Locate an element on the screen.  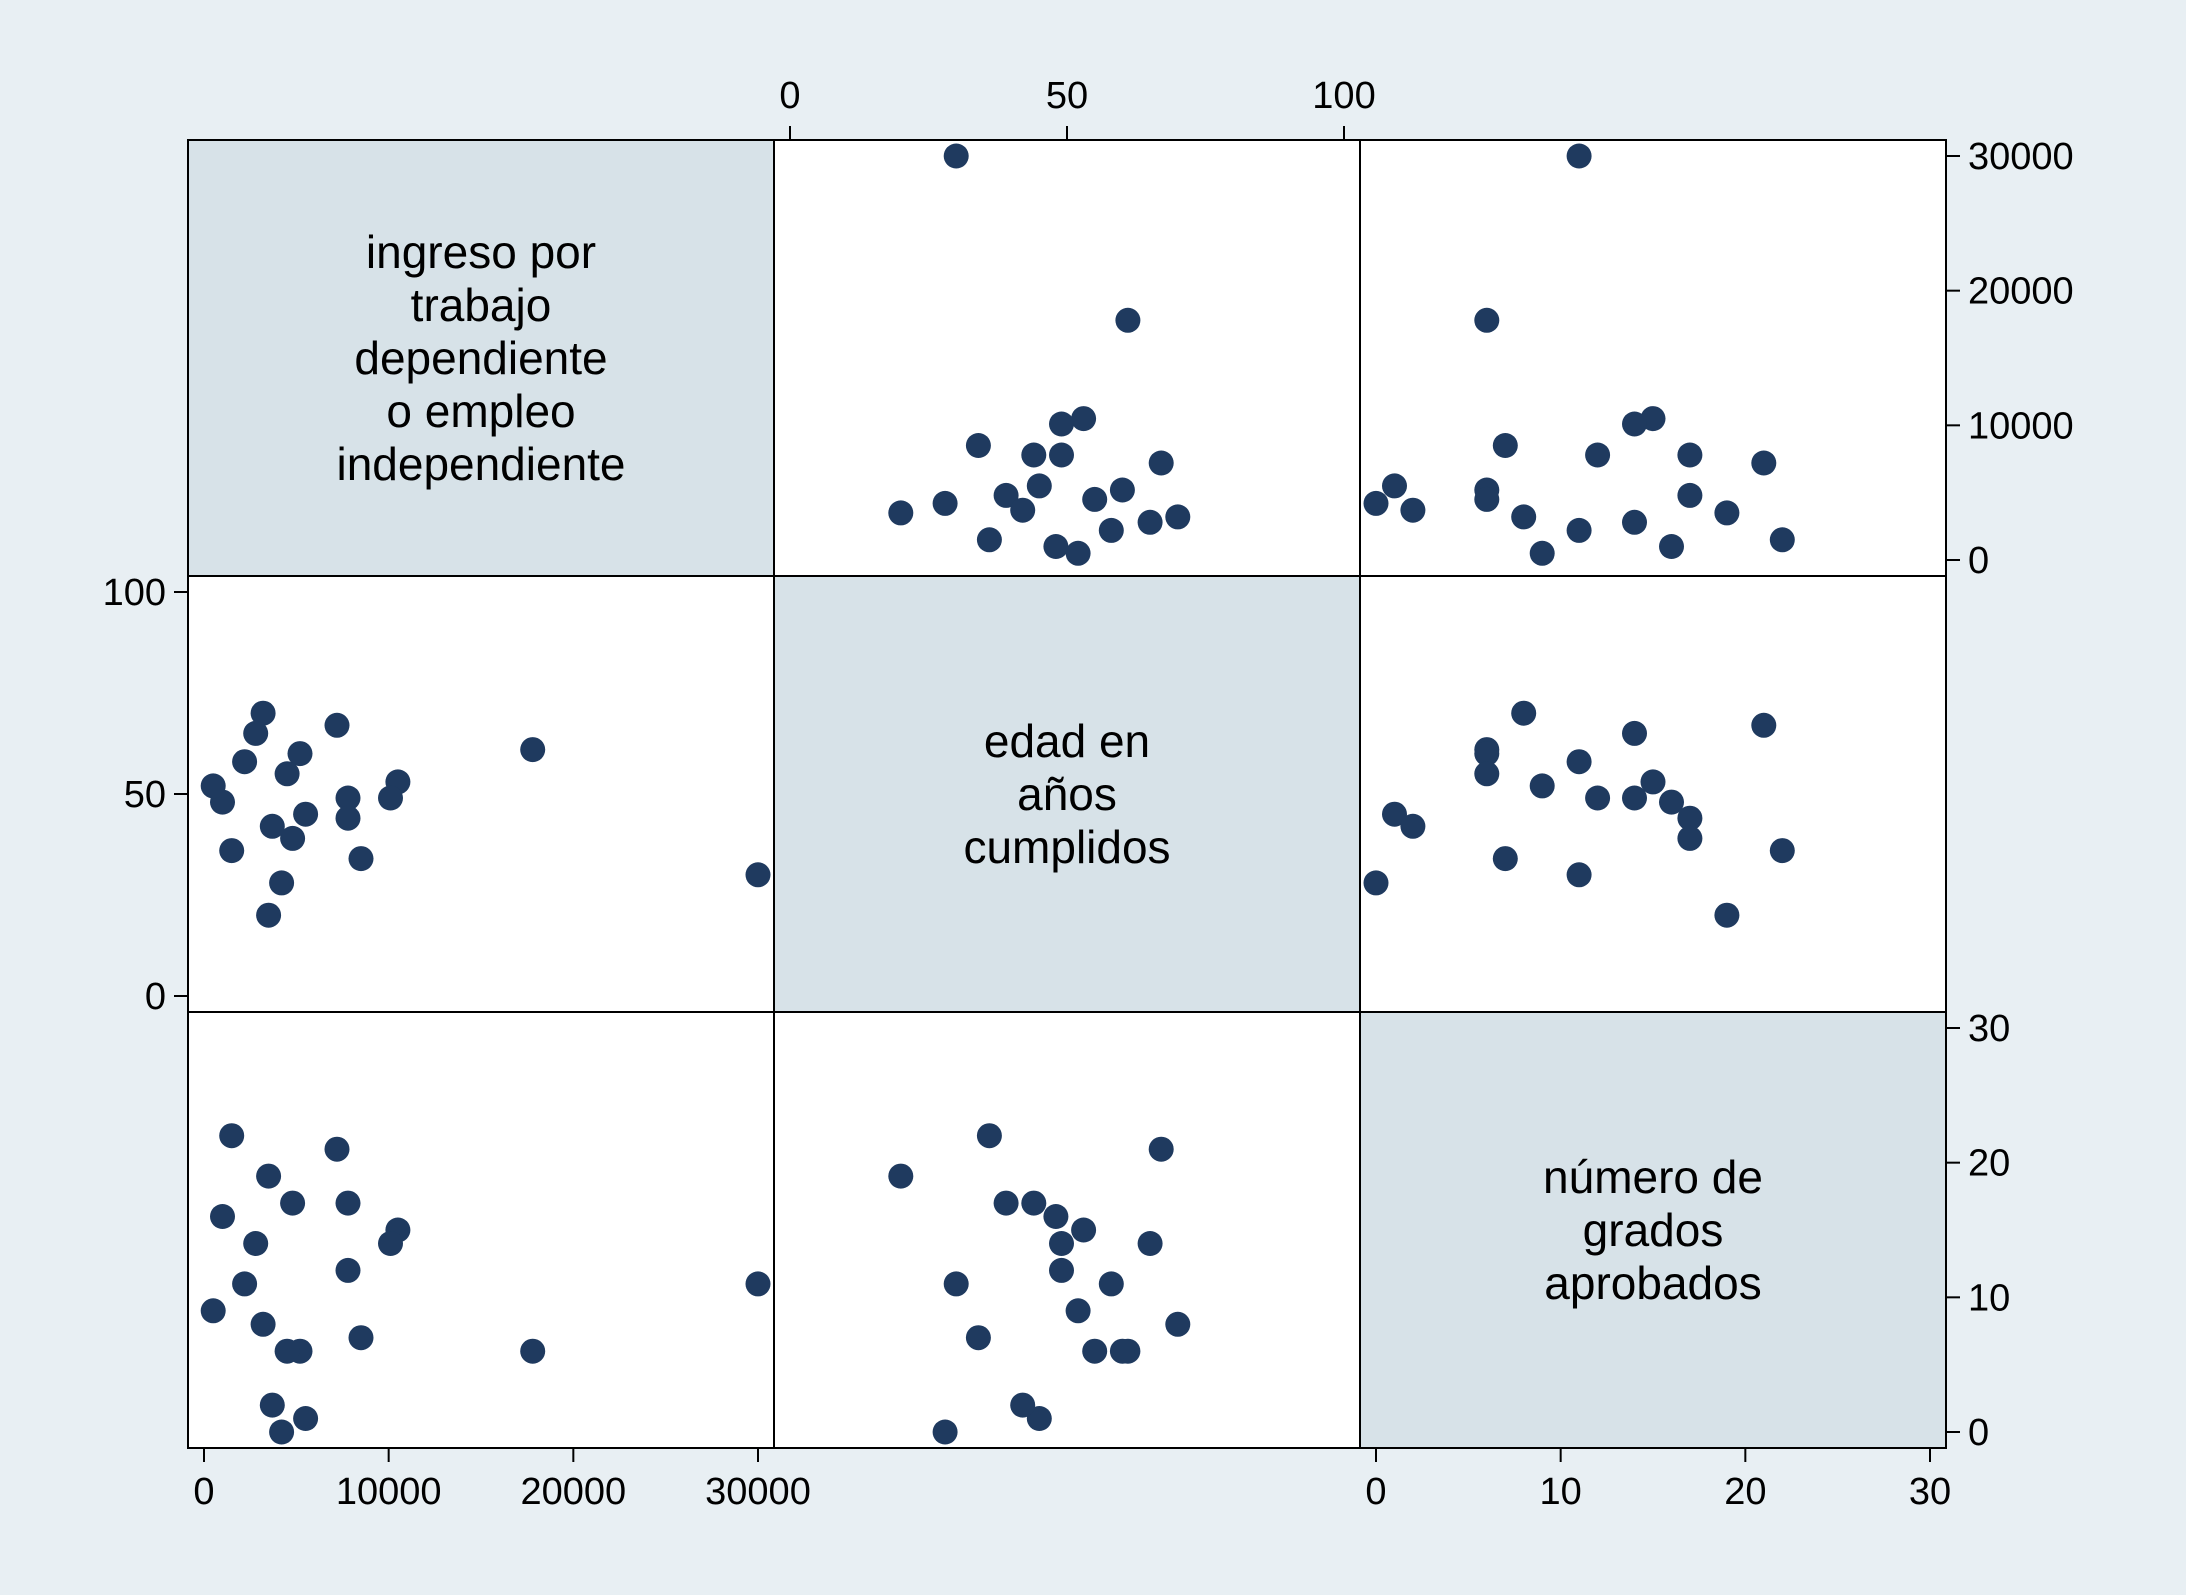
x-tick-label-edad-50: 50 is located at coordinates (1067, 96).